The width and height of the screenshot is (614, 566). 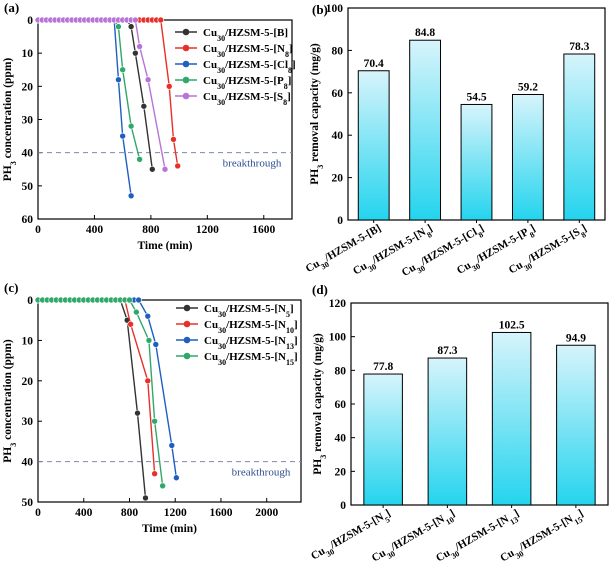 I want to click on y-tick-label: 20, so click(x=341, y=472).